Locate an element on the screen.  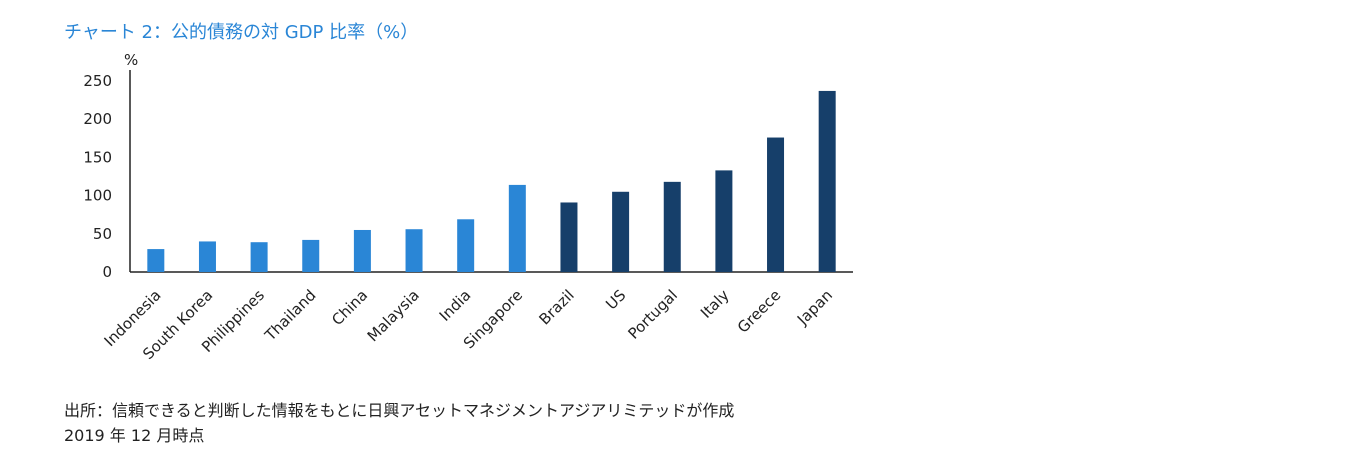
y-tick-label: 100 is located at coordinates (97, 196).